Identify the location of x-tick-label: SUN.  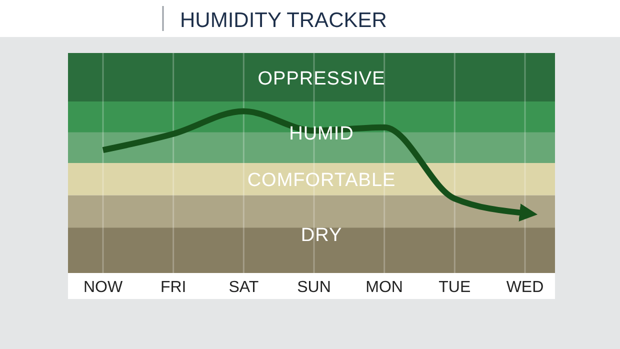
(314, 287).